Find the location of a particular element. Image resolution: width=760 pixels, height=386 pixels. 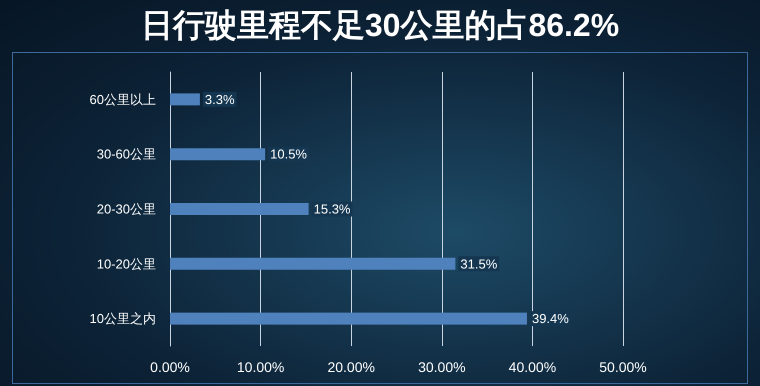

x-tick-label: 40.00% is located at coordinates (532, 367).